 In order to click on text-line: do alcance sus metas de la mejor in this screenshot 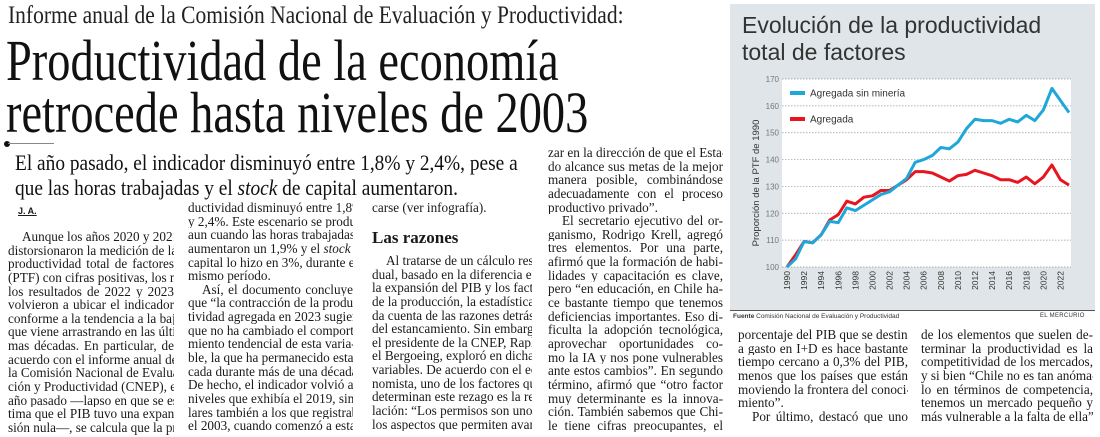, I will do `click(635, 166)`.